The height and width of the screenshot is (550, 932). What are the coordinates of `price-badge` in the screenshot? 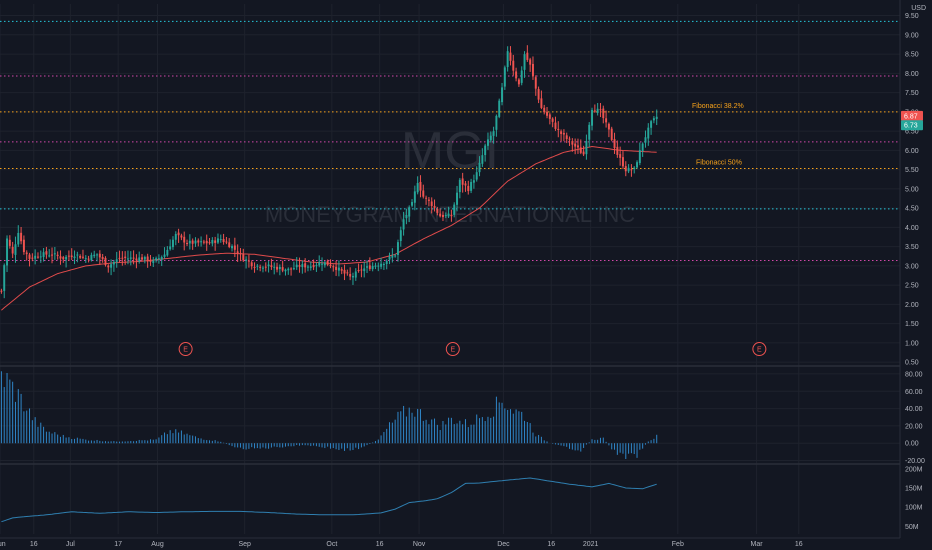 It's located at (912, 125).